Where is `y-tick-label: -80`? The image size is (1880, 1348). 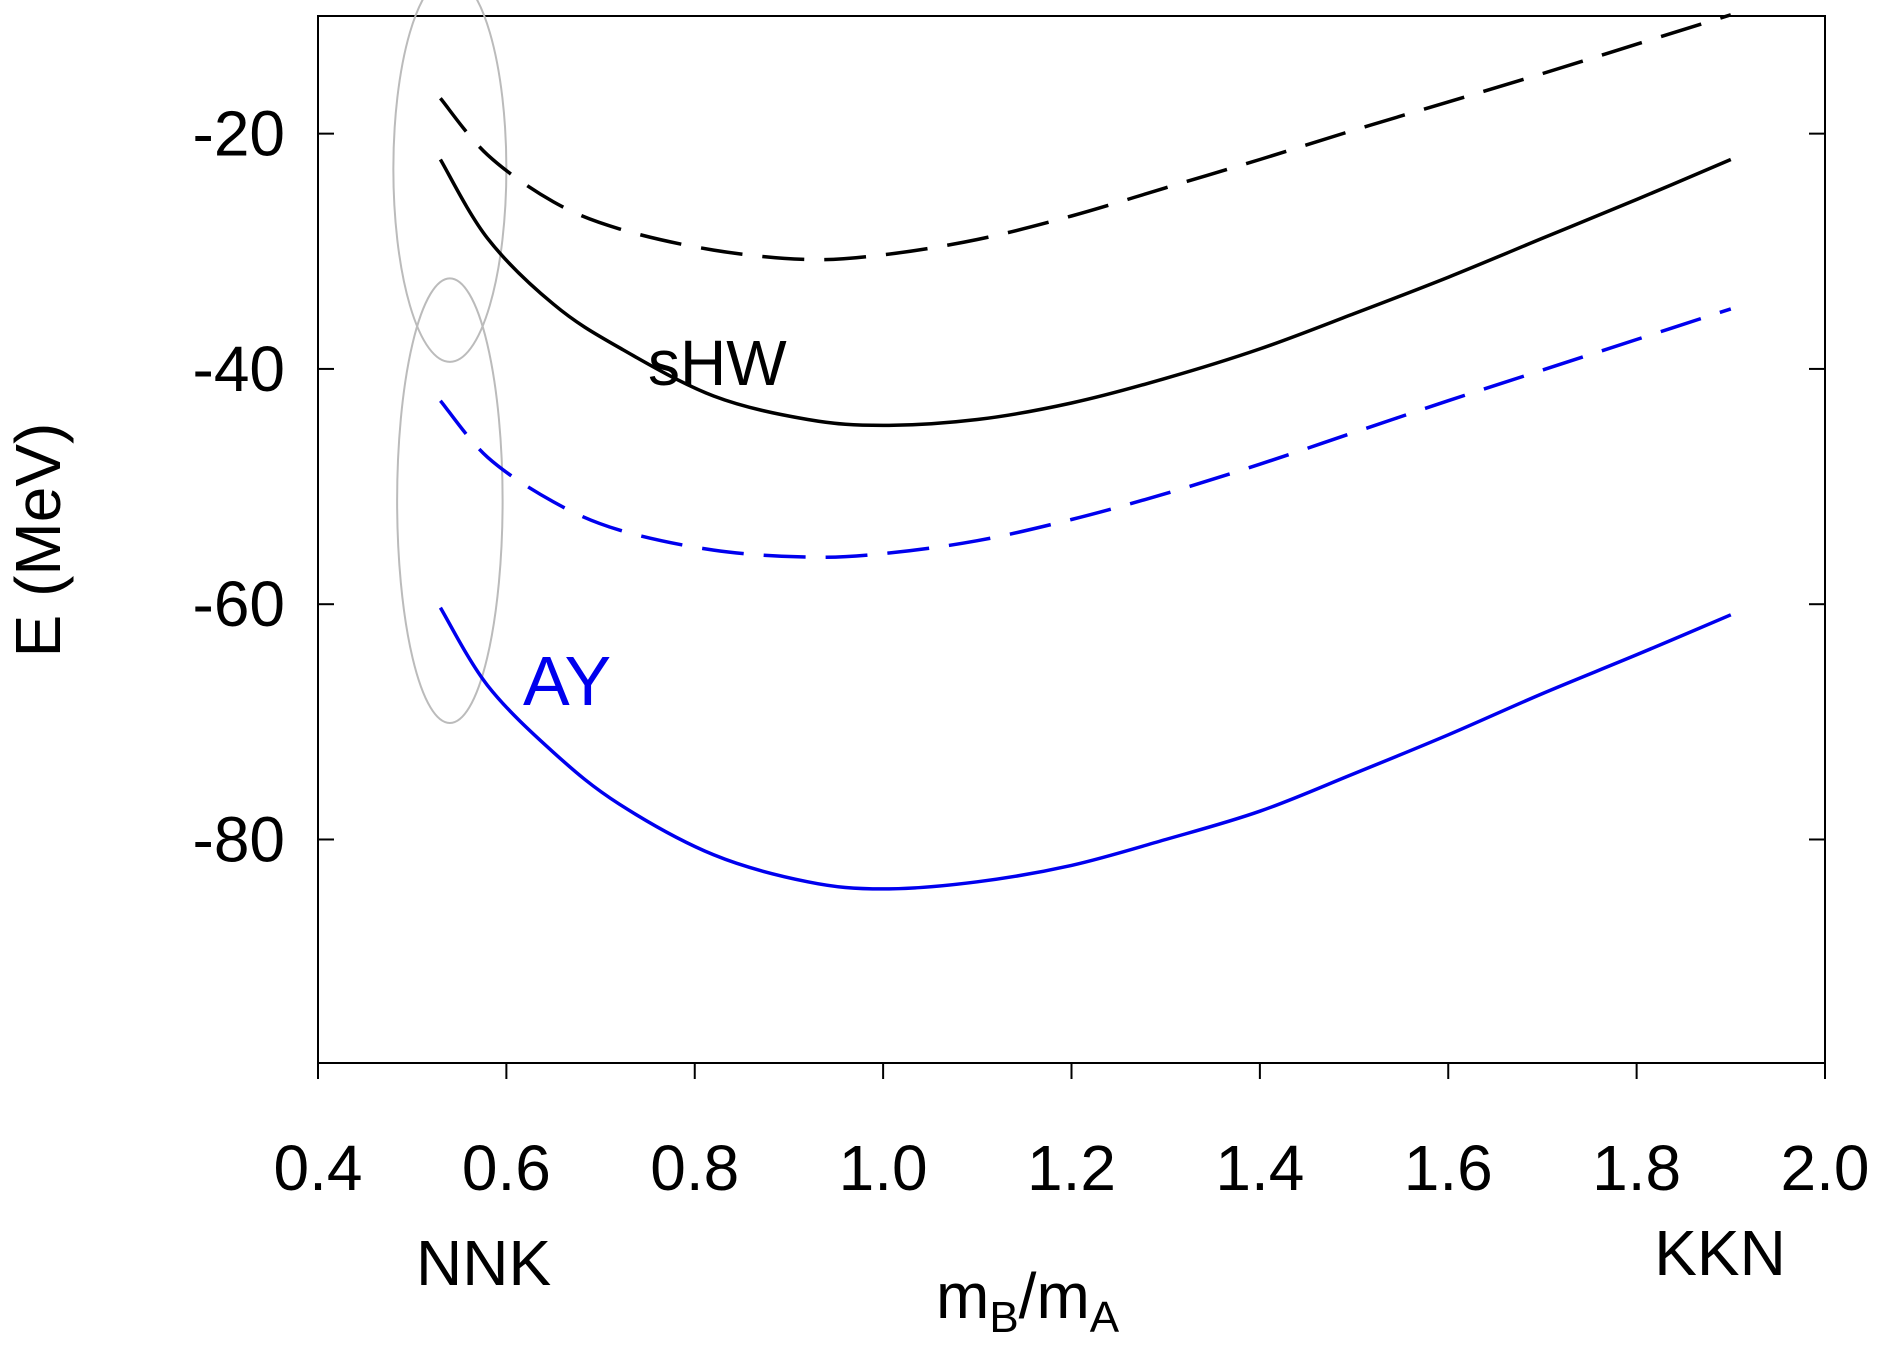 y-tick-label: -80 is located at coordinates (239, 839).